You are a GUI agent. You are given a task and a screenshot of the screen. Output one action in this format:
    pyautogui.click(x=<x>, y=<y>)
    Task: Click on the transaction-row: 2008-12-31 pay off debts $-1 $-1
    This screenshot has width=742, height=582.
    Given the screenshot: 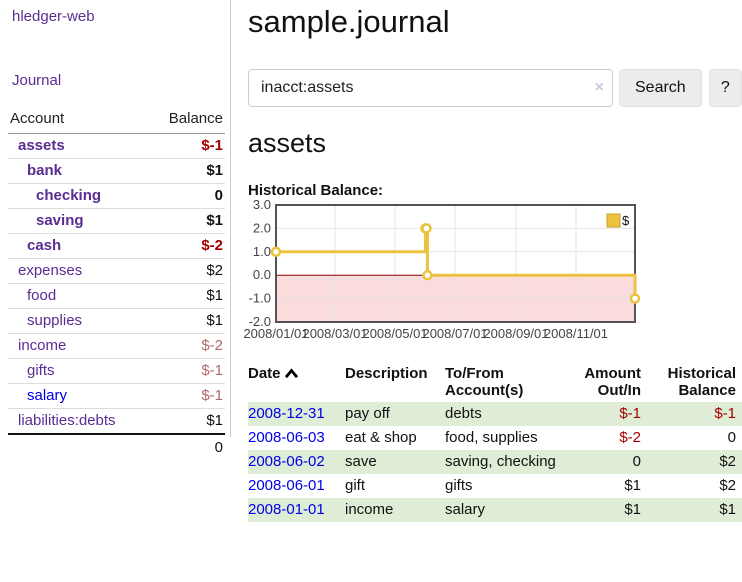 What is the action you would take?
    pyautogui.click(x=495, y=414)
    